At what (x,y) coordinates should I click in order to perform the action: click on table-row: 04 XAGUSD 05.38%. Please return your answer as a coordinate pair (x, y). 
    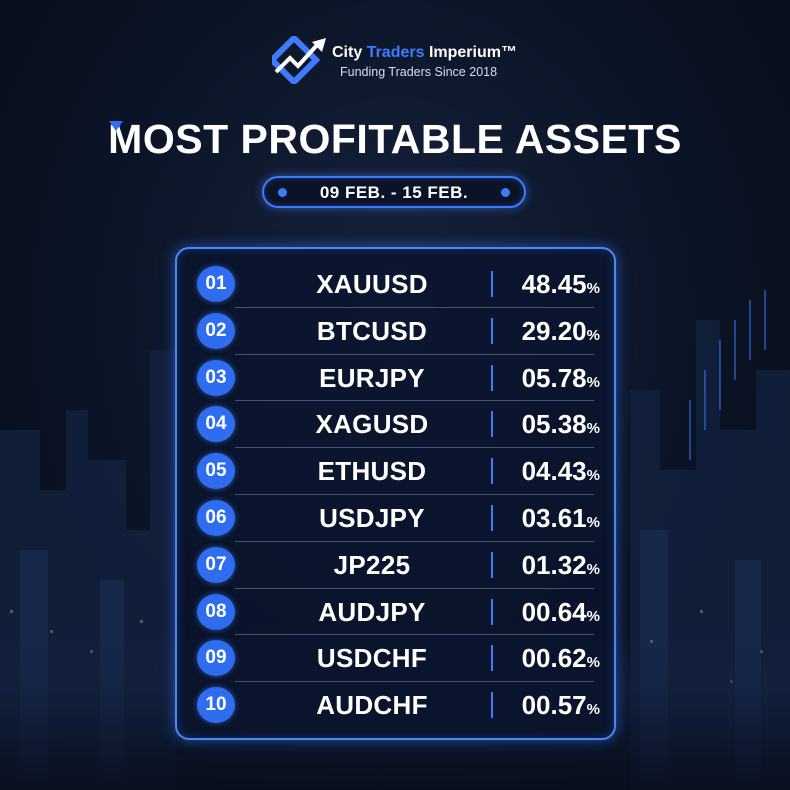
    Looking at the image, I should click on (398, 423).